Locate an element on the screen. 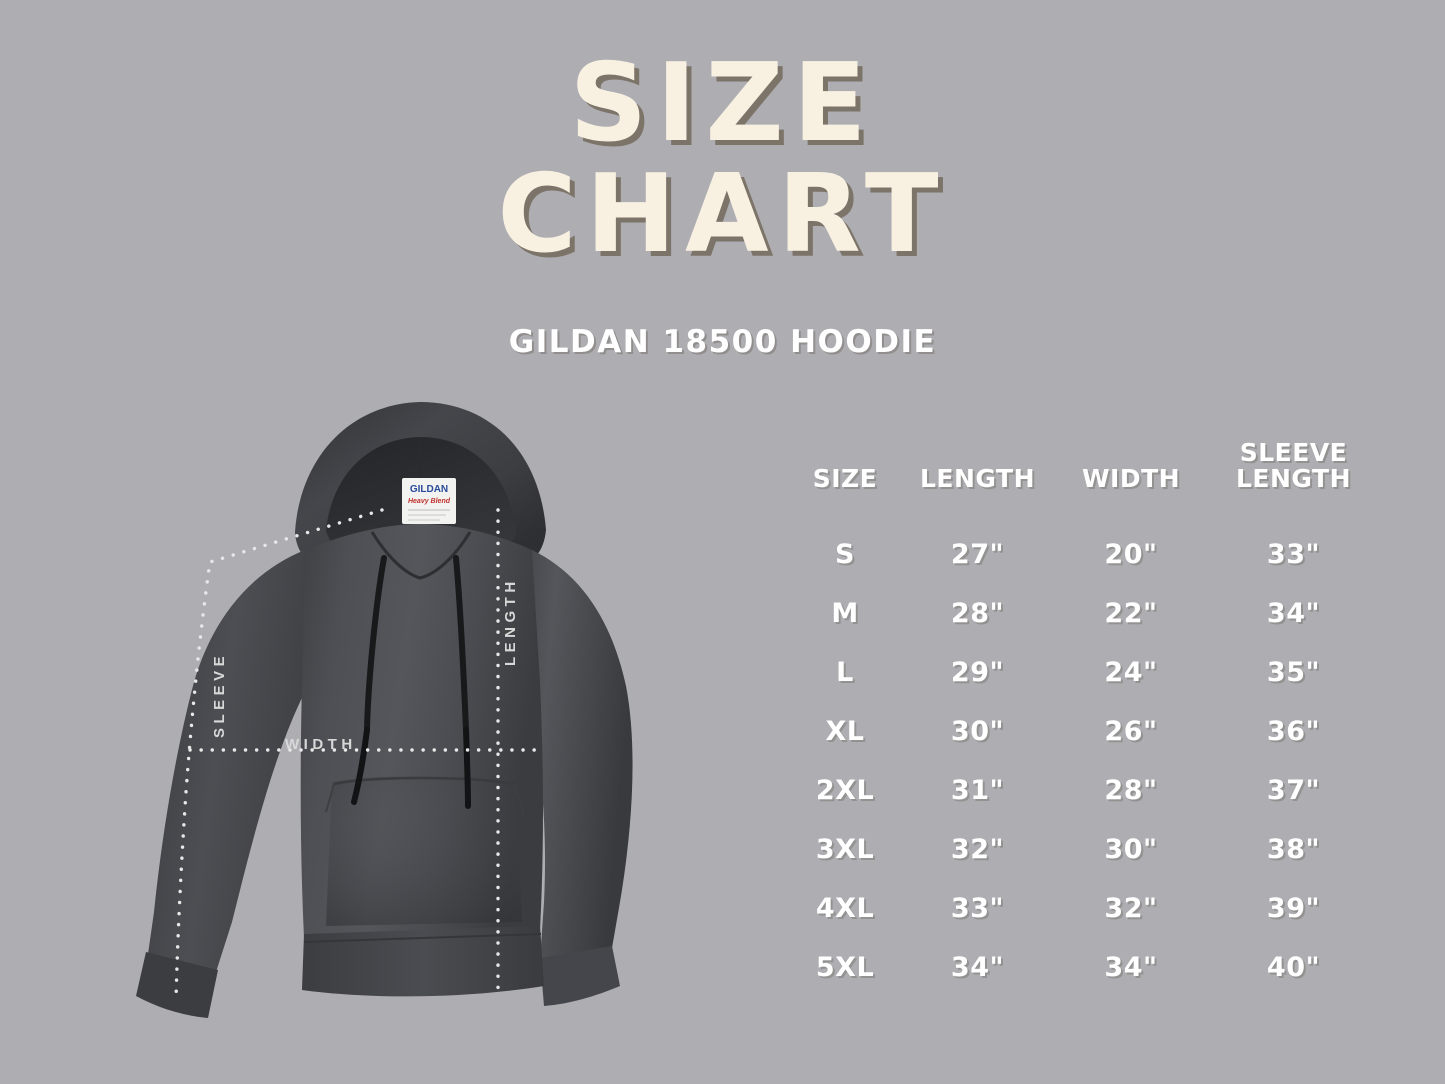 This screenshot has height=1084, width=1445. length-cell: 30" is located at coordinates (977, 731).